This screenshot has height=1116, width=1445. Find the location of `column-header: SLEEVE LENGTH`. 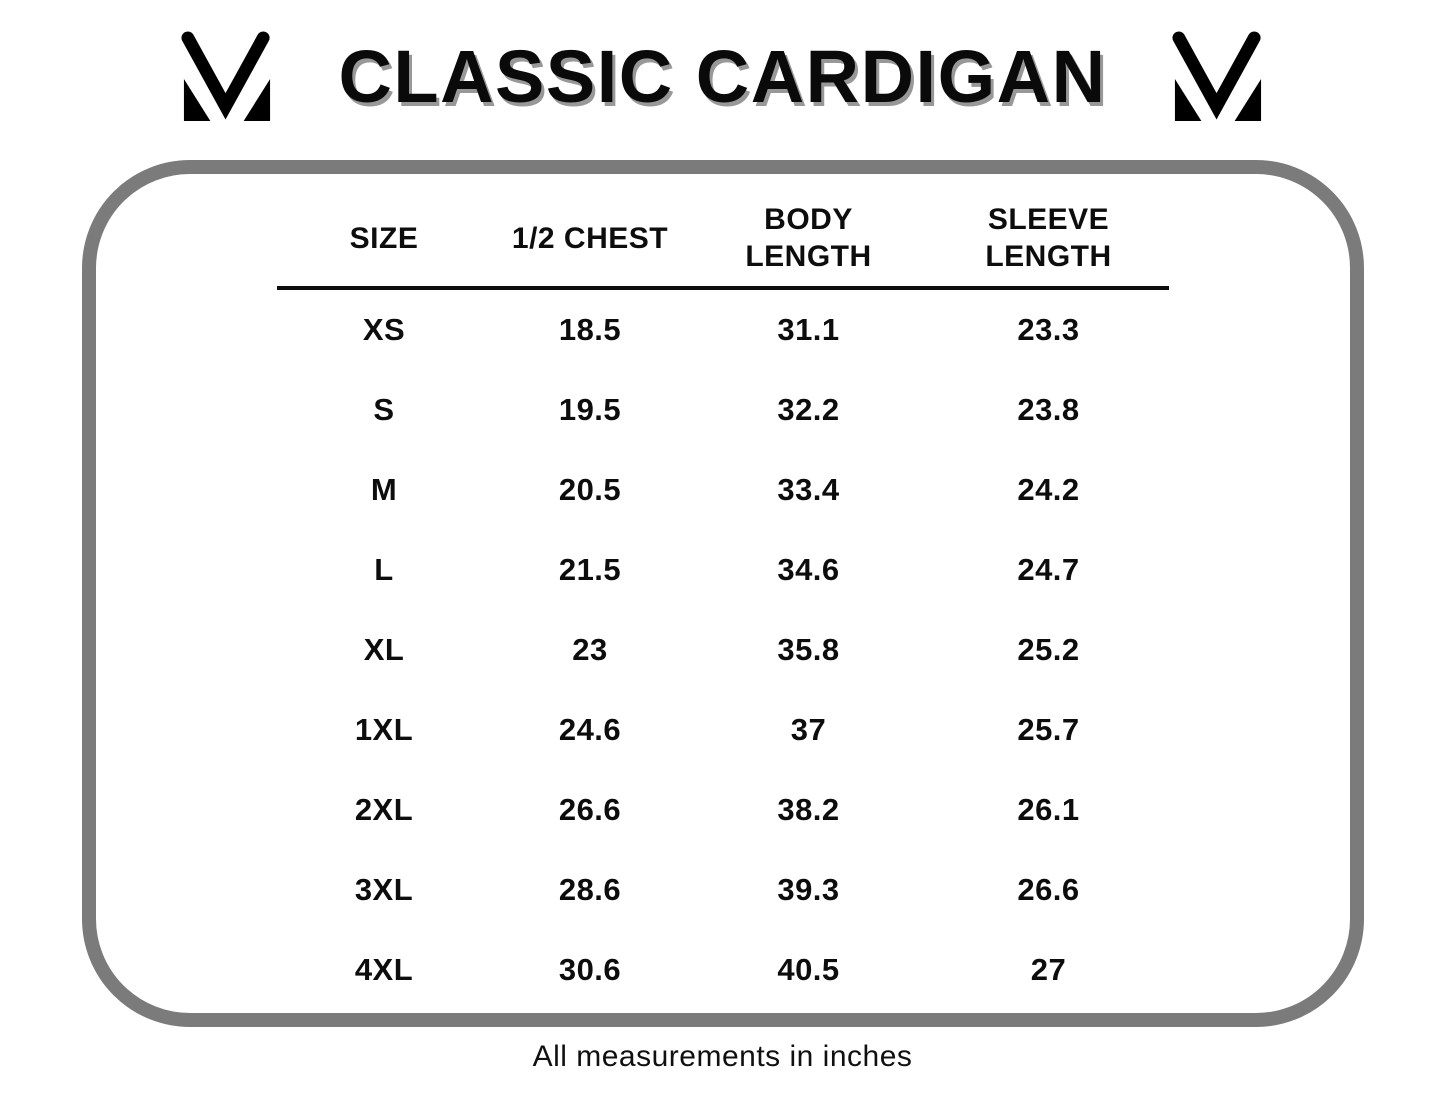

column-header: SLEEVE LENGTH is located at coordinates (1049, 238).